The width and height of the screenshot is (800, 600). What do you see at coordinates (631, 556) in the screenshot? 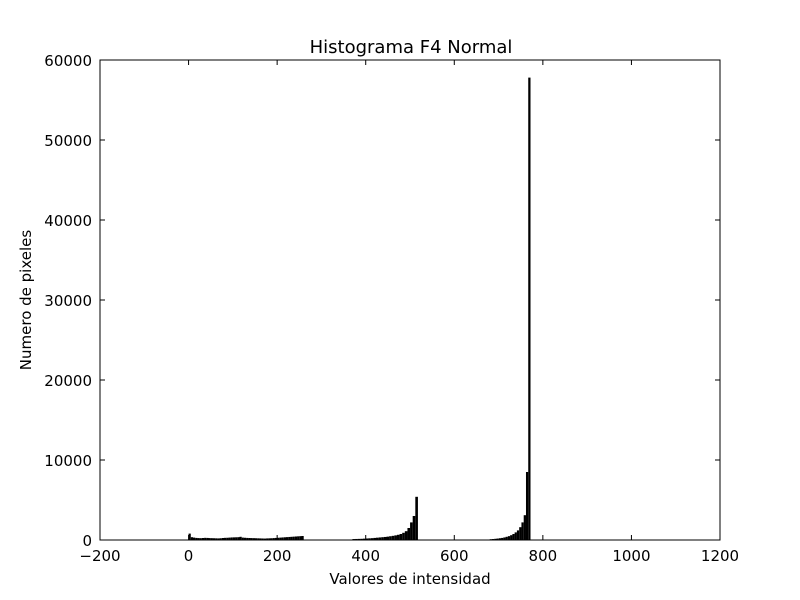
I see `x-tick-label: 1000` at bounding box center [631, 556].